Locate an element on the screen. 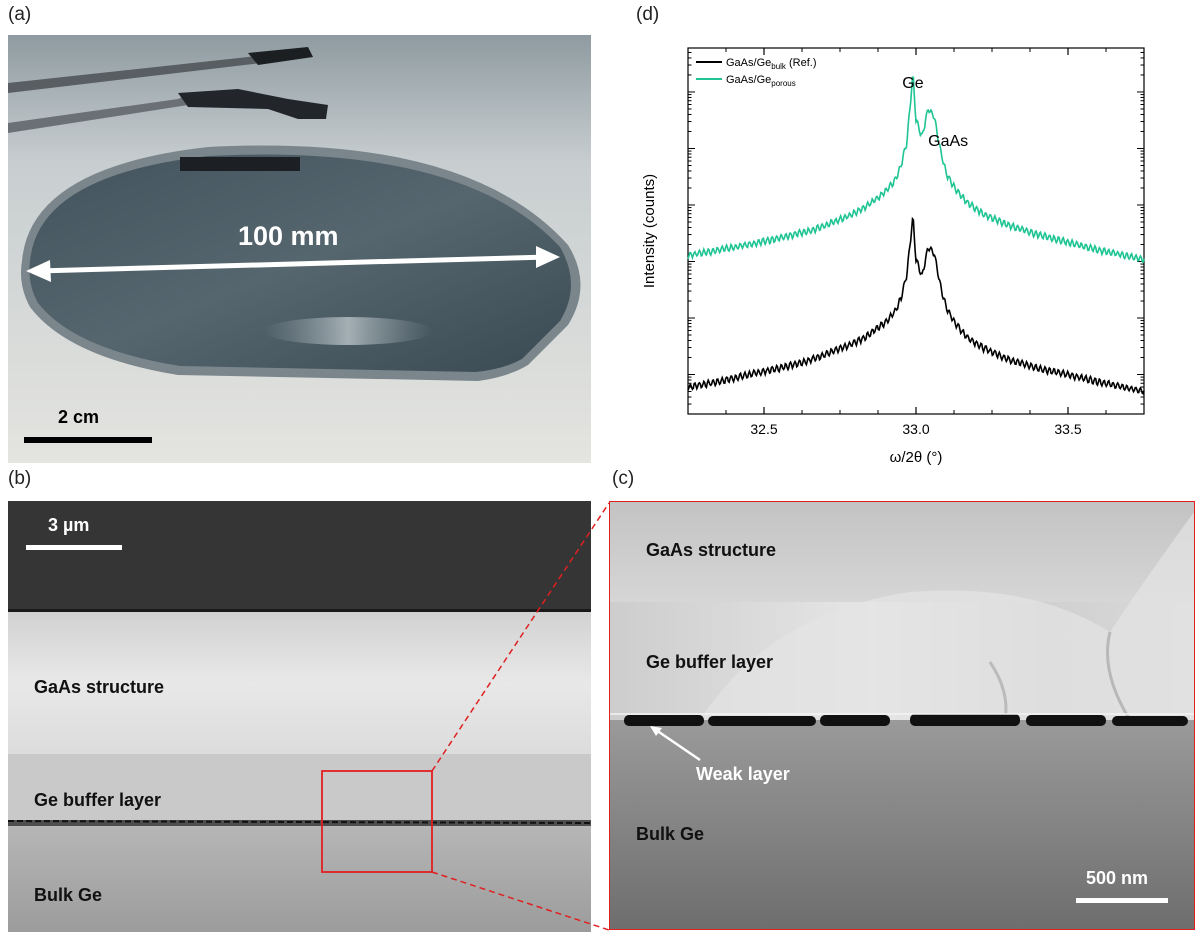  y-axis-label: Intensity (counts) is located at coordinates (649, 231).